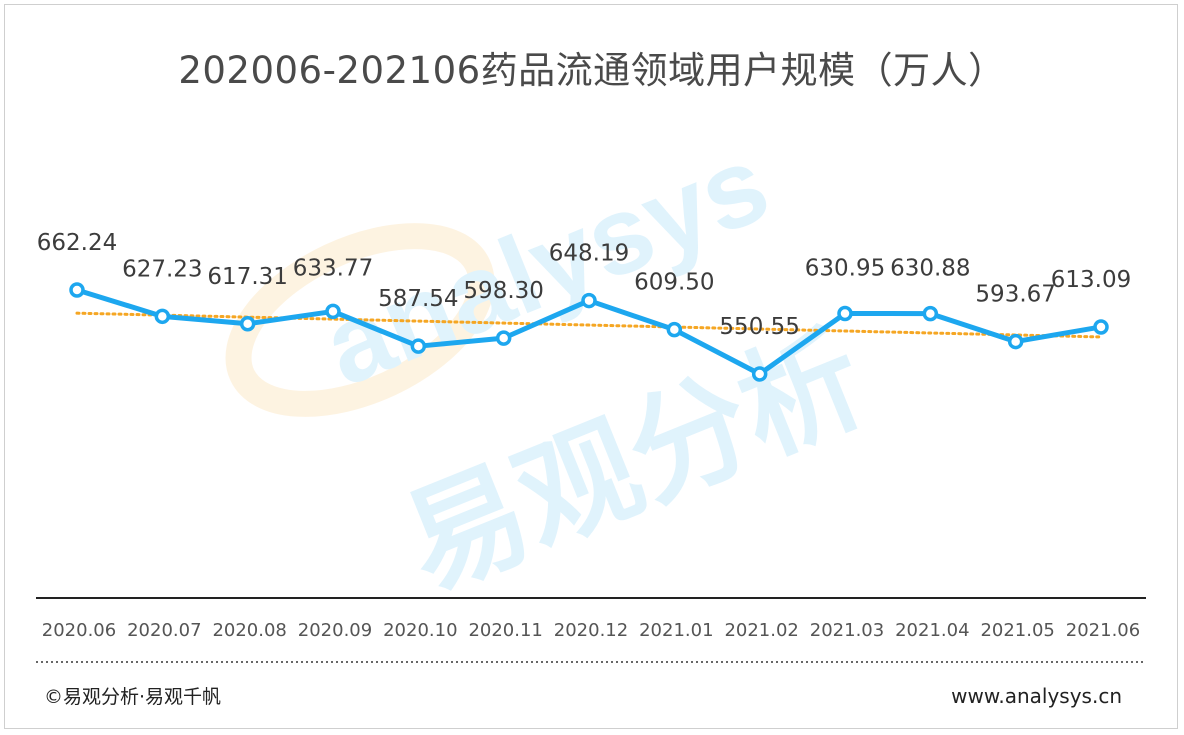  Describe the element at coordinates (1103, 630) in the screenshot. I see `x-tick-label: 2021.06` at that location.